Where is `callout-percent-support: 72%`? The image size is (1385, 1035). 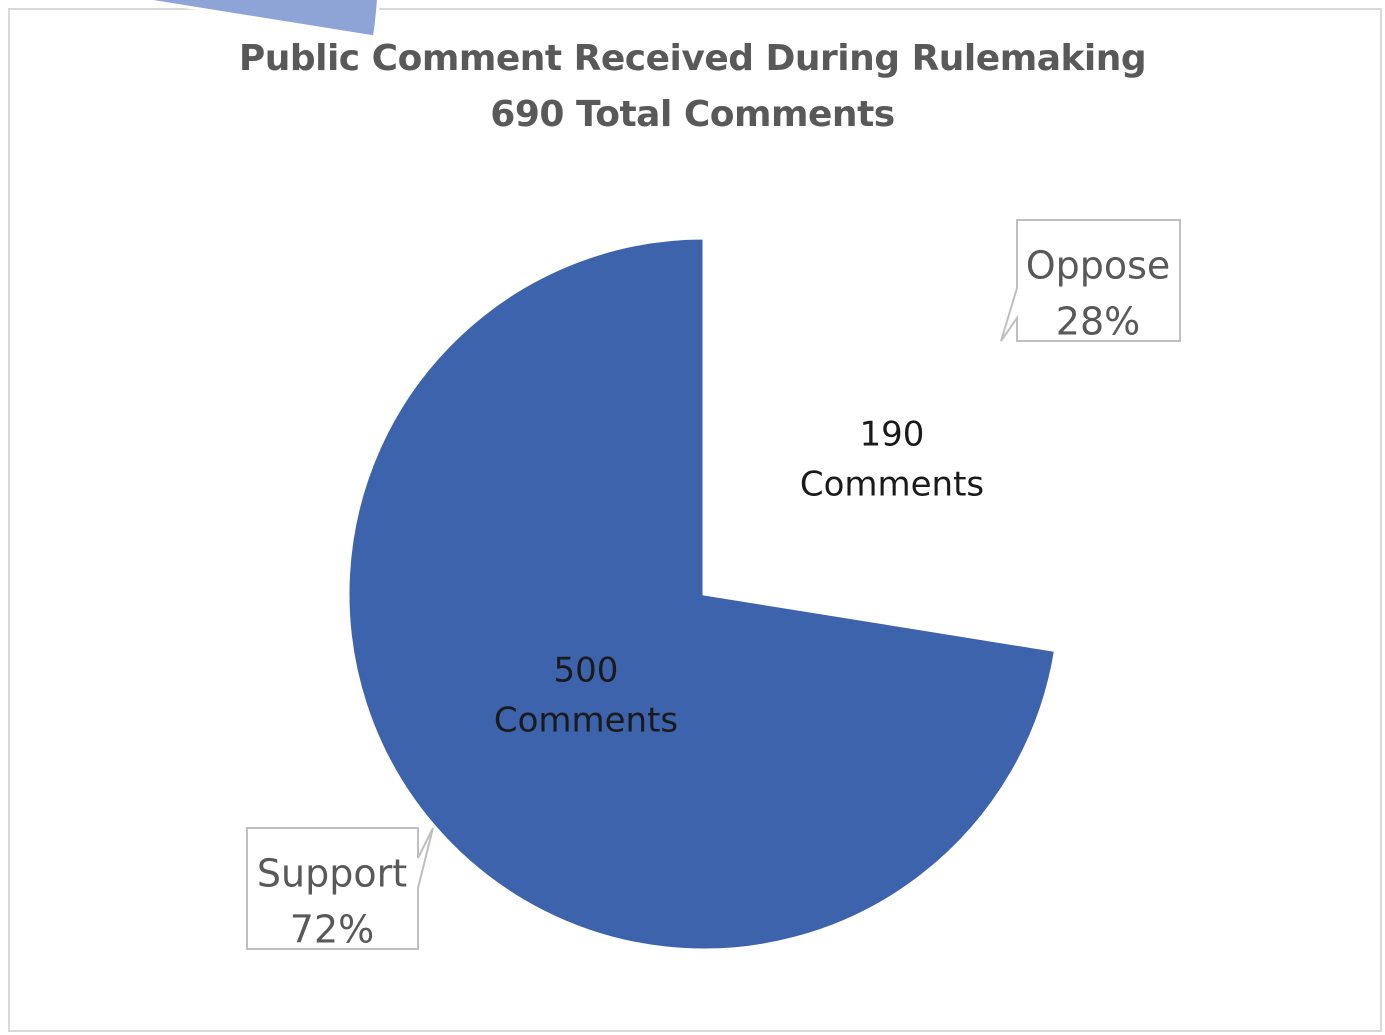 callout-percent-support: 72% is located at coordinates (332, 930).